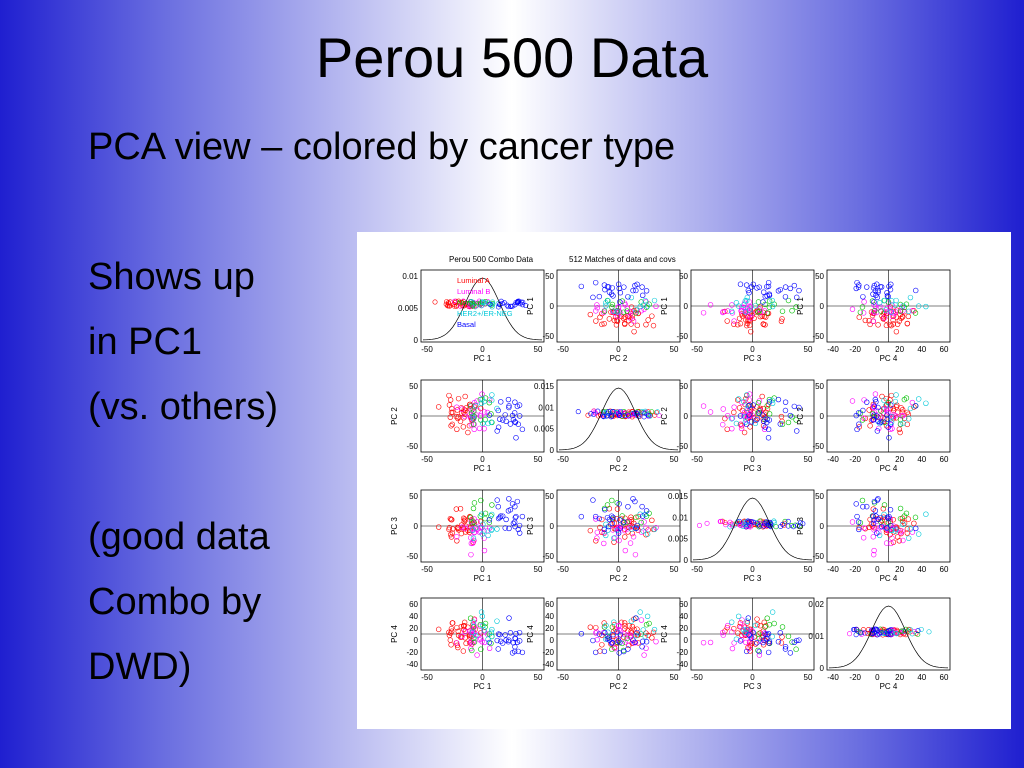 The image size is (1024, 768). What do you see at coordinates (552, 526) in the screenshot?
I see `y-tick-label: 0` at bounding box center [552, 526].